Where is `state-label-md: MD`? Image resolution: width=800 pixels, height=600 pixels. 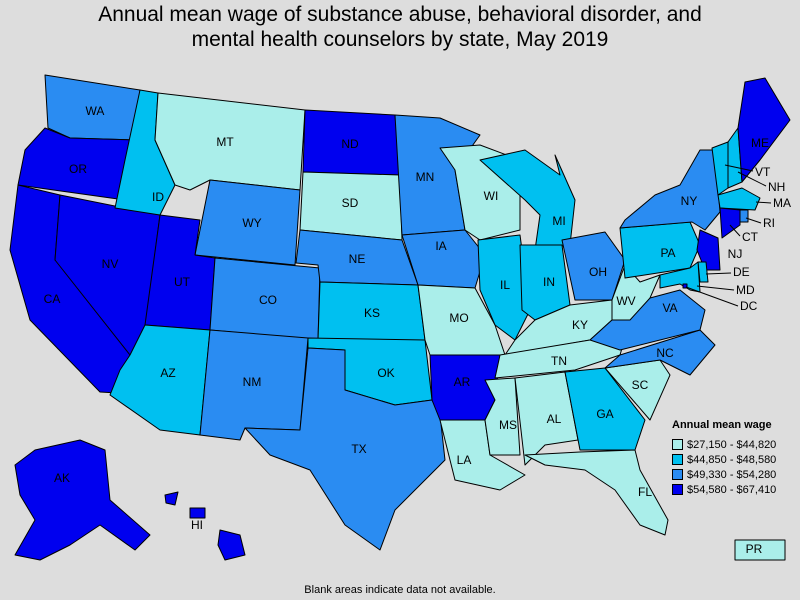 state-label-md: MD is located at coordinates (745, 290).